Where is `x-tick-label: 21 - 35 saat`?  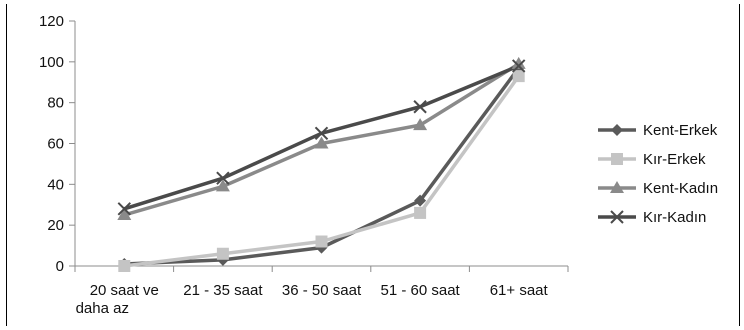 x-tick-label: 21 - 35 saat is located at coordinates (223, 290).